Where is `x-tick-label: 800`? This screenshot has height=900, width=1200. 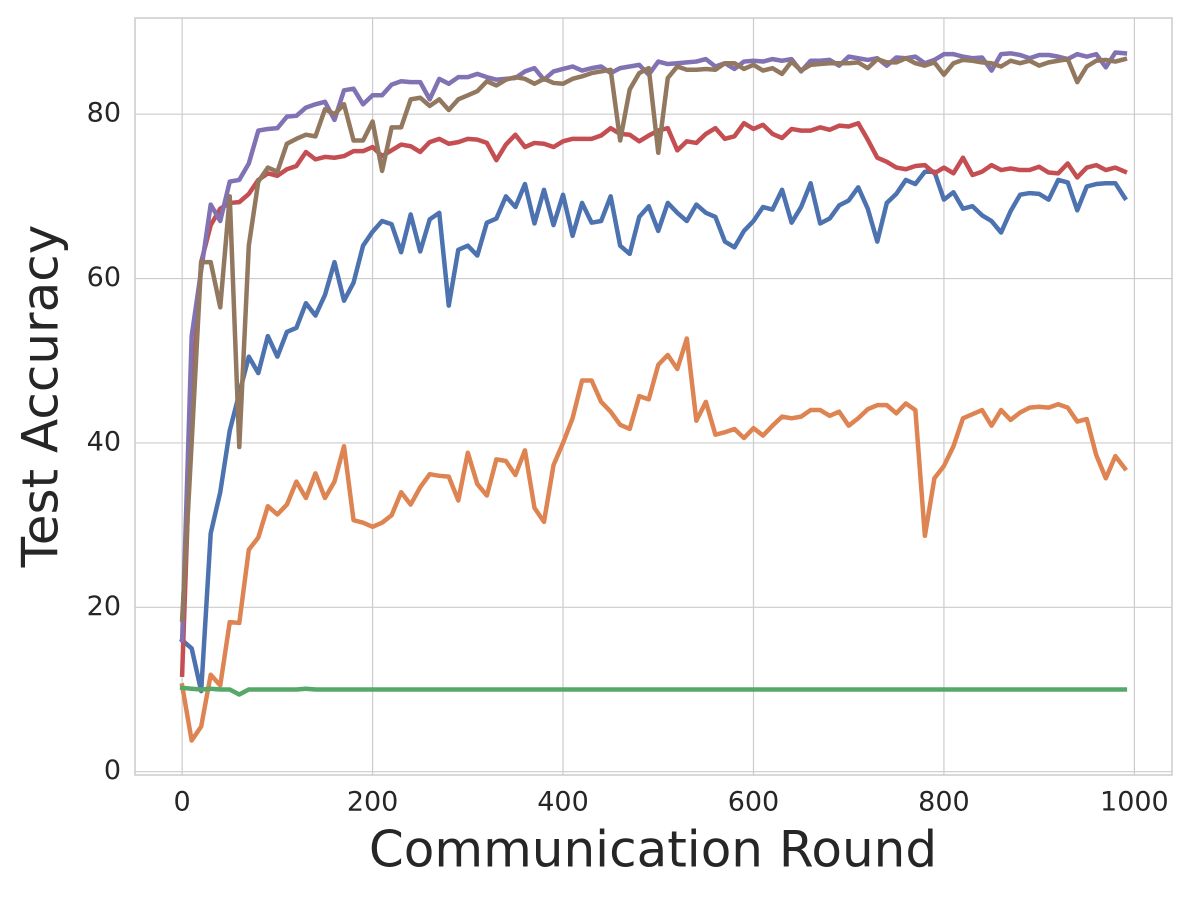 x-tick-label: 800 is located at coordinates (944, 802).